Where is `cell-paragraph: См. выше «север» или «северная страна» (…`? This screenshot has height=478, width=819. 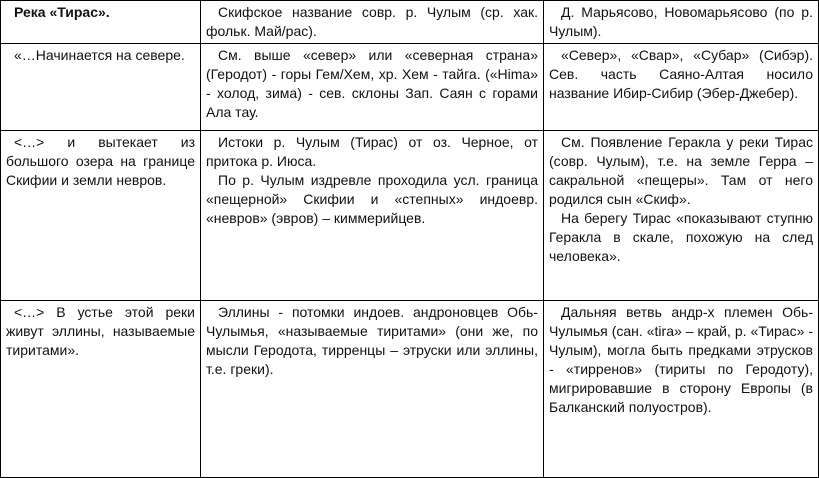 cell-paragraph: См. выше «север» или «северная страна» (… is located at coordinates (372, 83).